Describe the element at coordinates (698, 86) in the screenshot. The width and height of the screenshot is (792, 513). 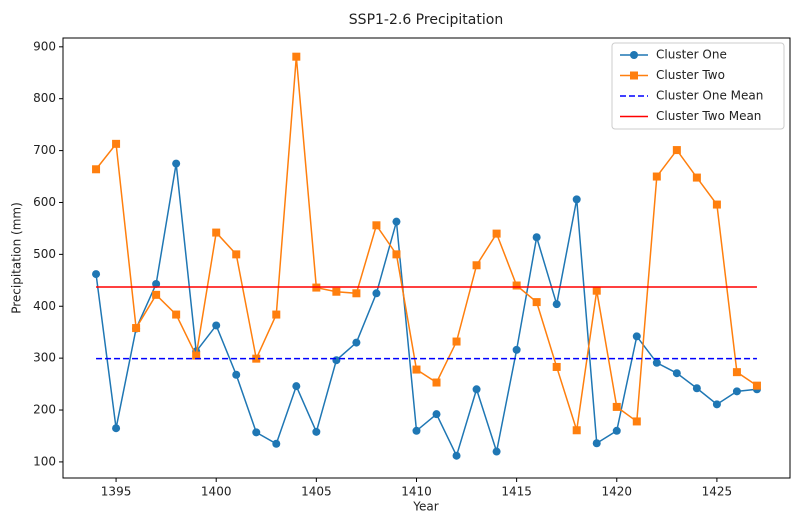
I see `legend-box` at that location.